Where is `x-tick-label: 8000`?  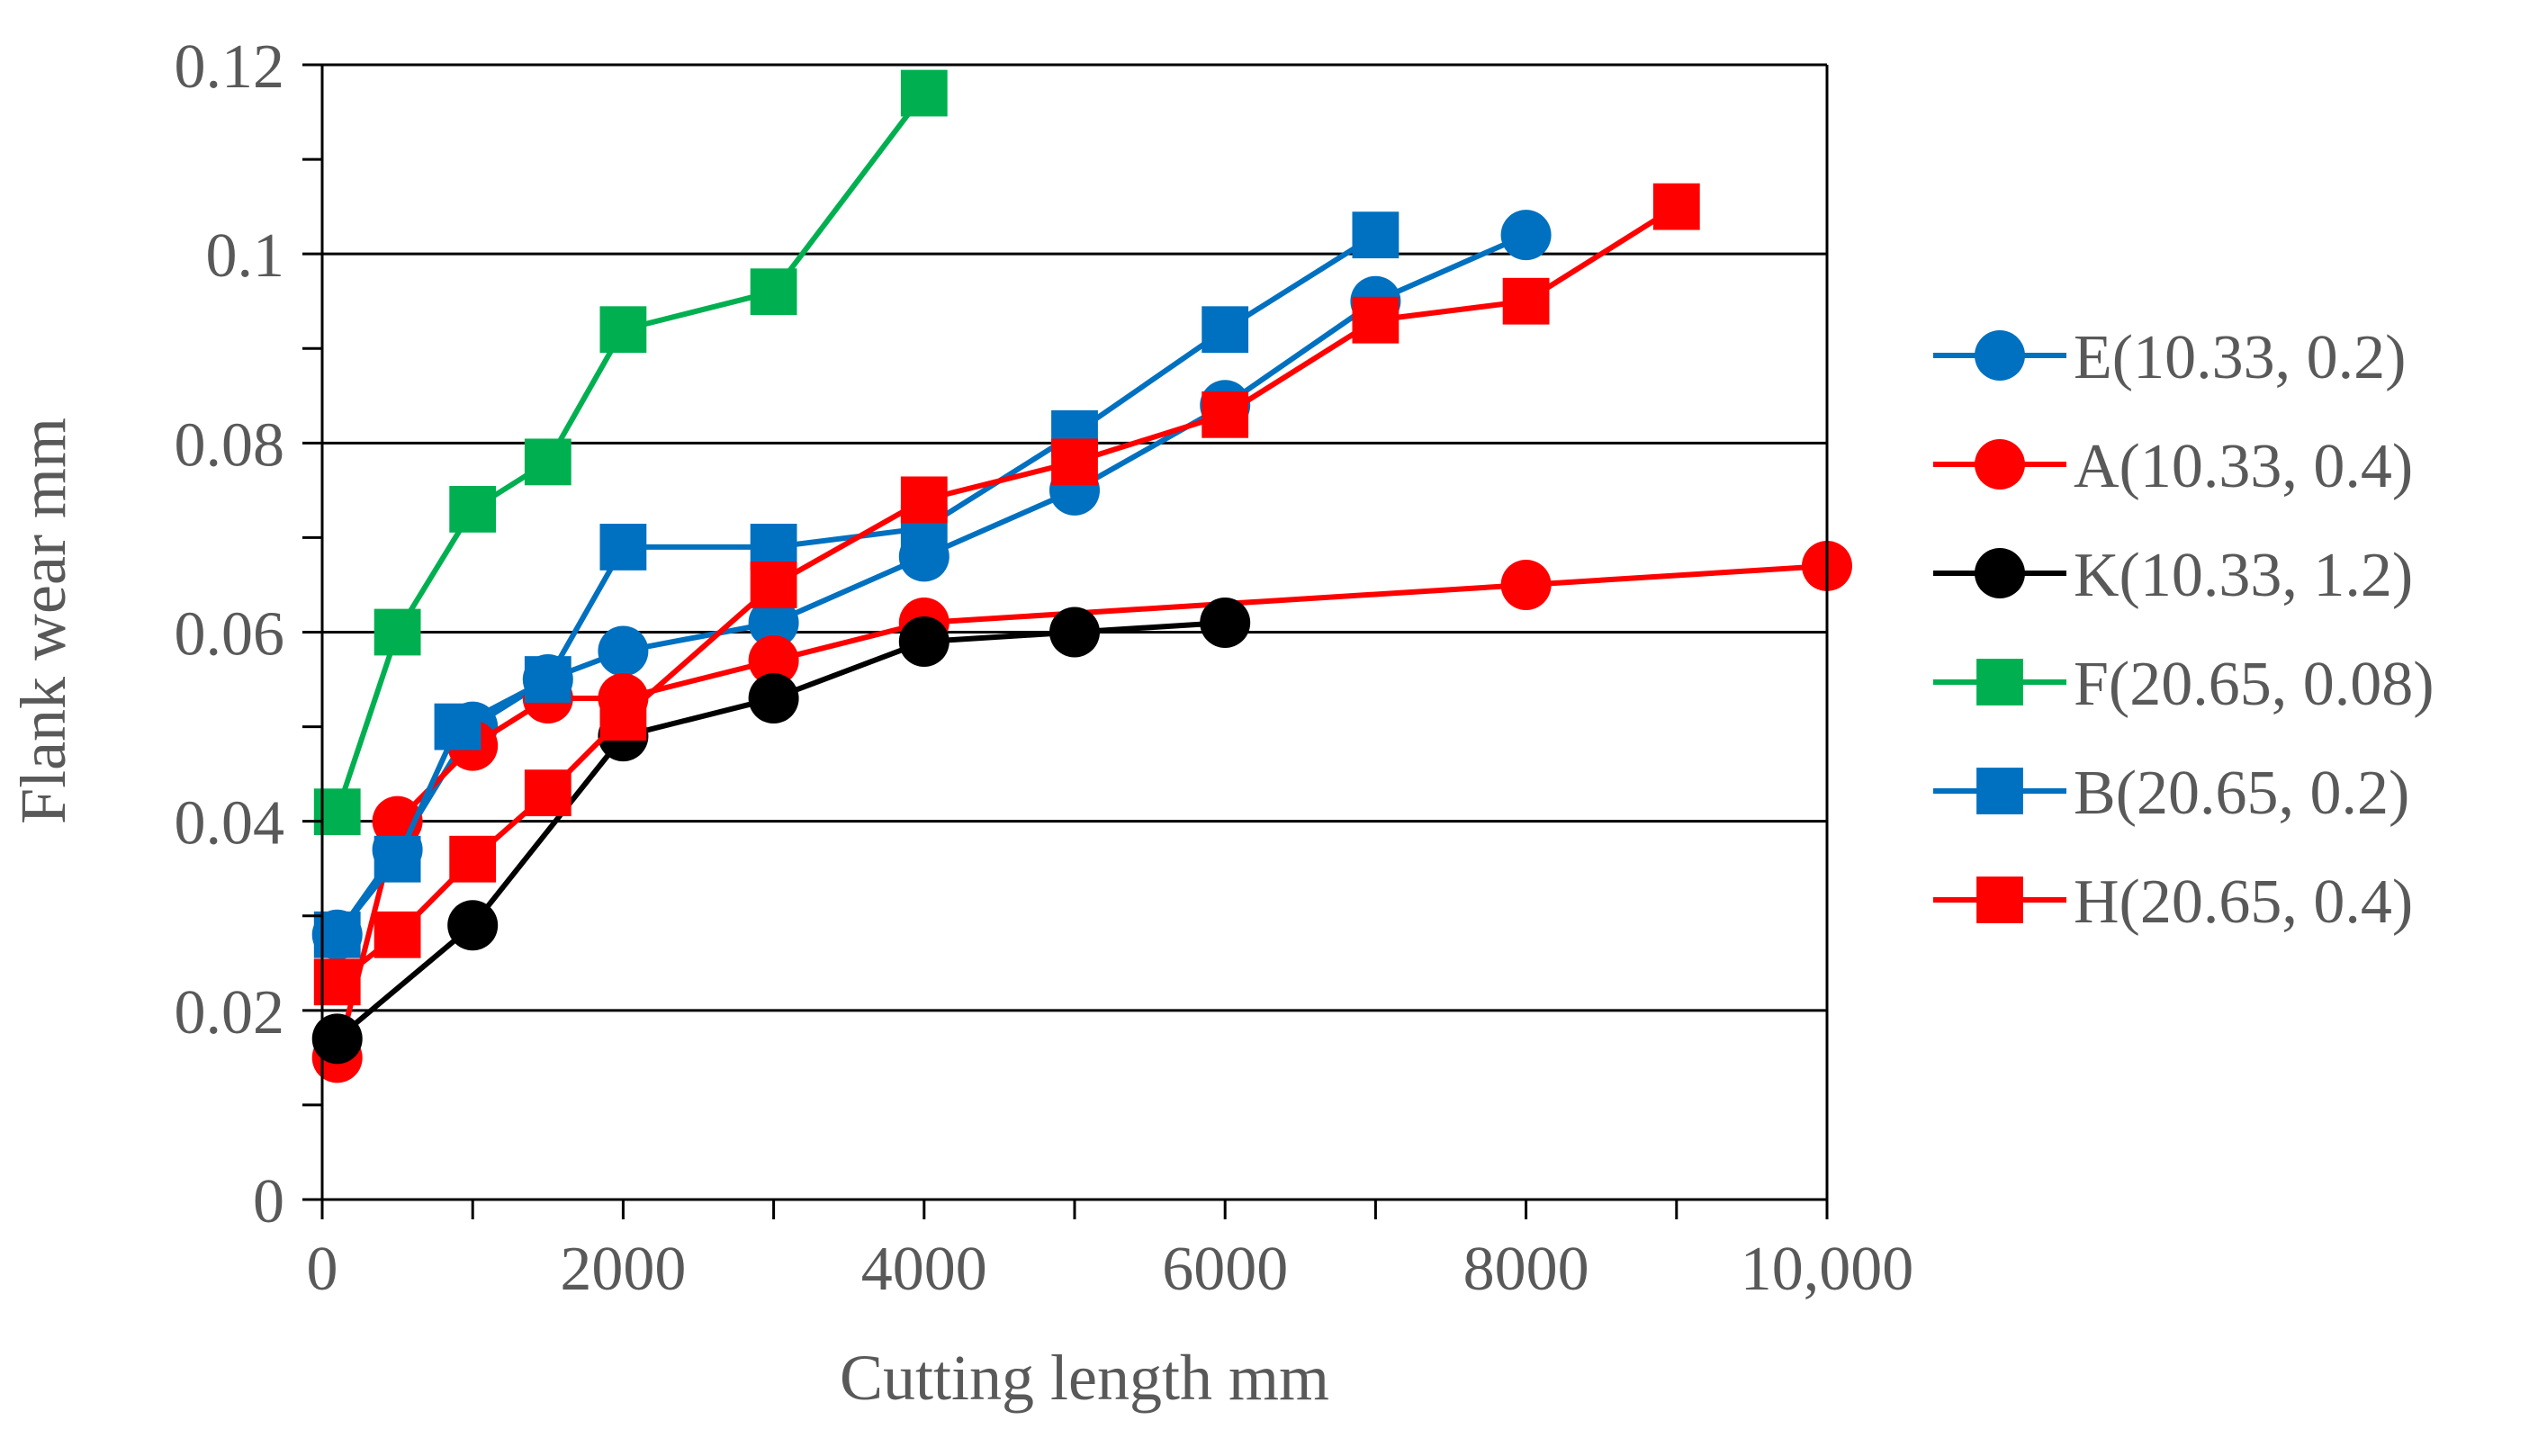
x-tick-label: 8000 is located at coordinates (1526, 1269).